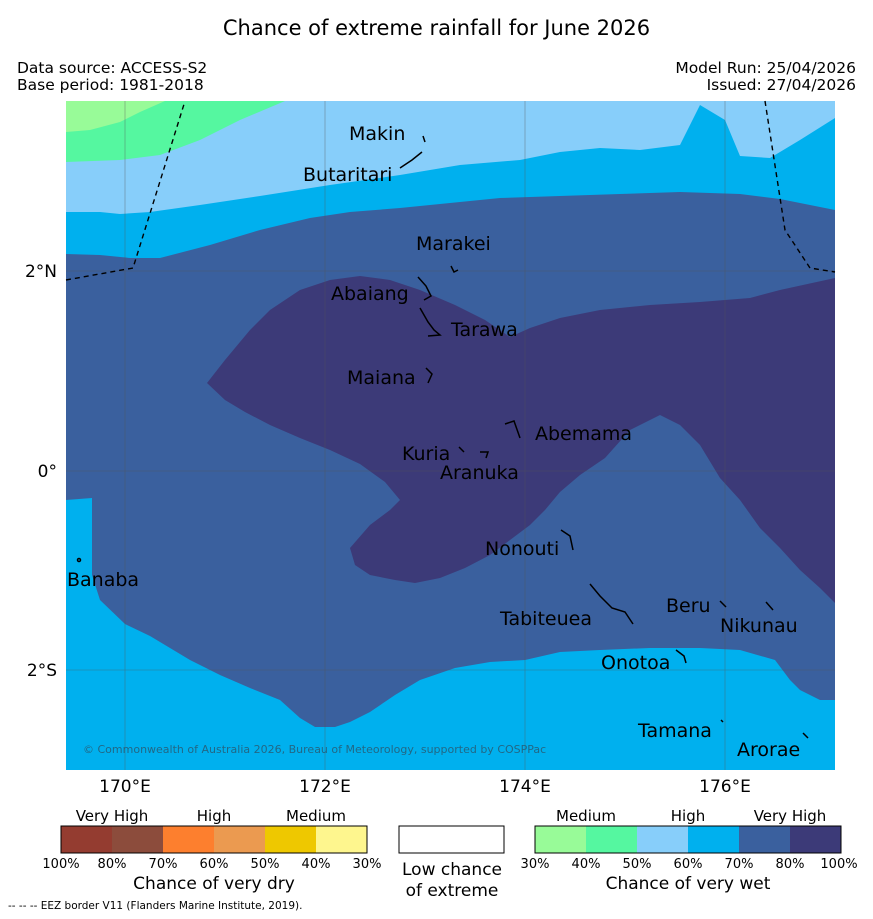 The height and width of the screenshot is (919, 873). What do you see at coordinates (838, 864) in the screenshot?
I see `wet-tick-100: 100%` at bounding box center [838, 864].